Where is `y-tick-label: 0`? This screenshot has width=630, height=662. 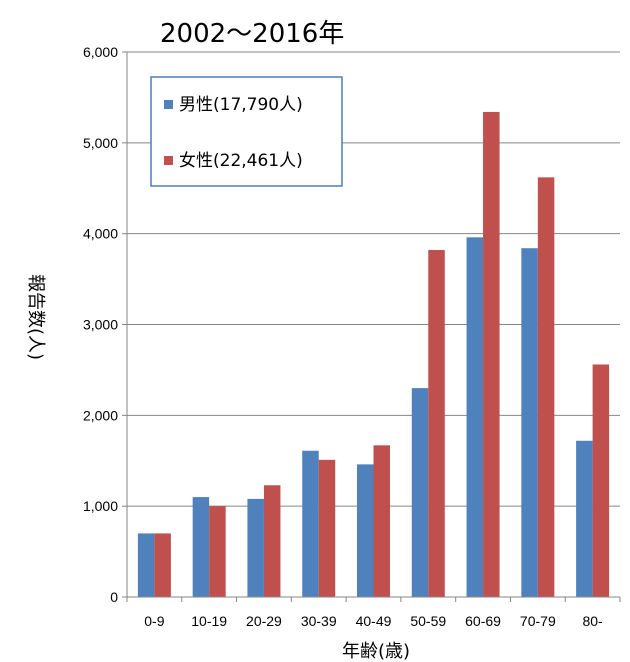
y-tick-label: 0 is located at coordinates (114, 597).